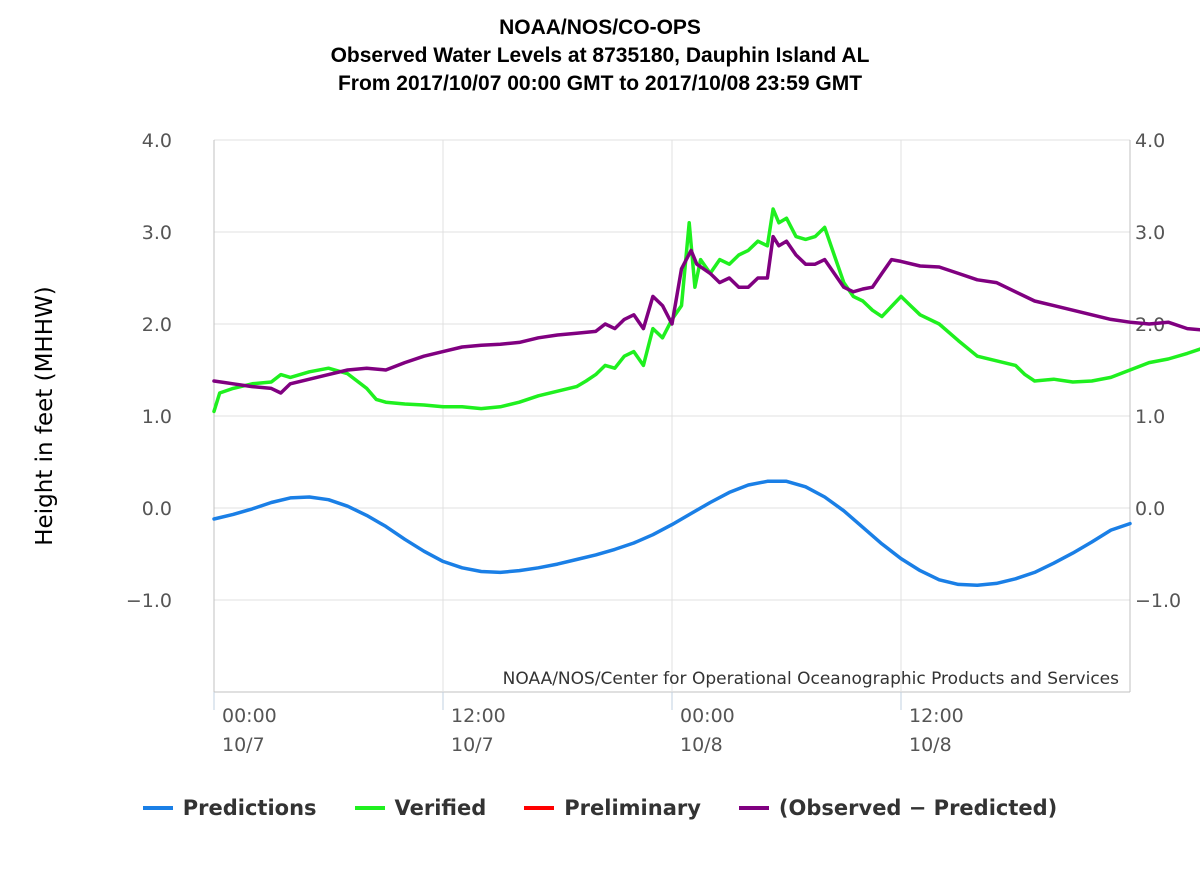  I want to click on y-tick-label-left: 4.0, so click(157, 141).